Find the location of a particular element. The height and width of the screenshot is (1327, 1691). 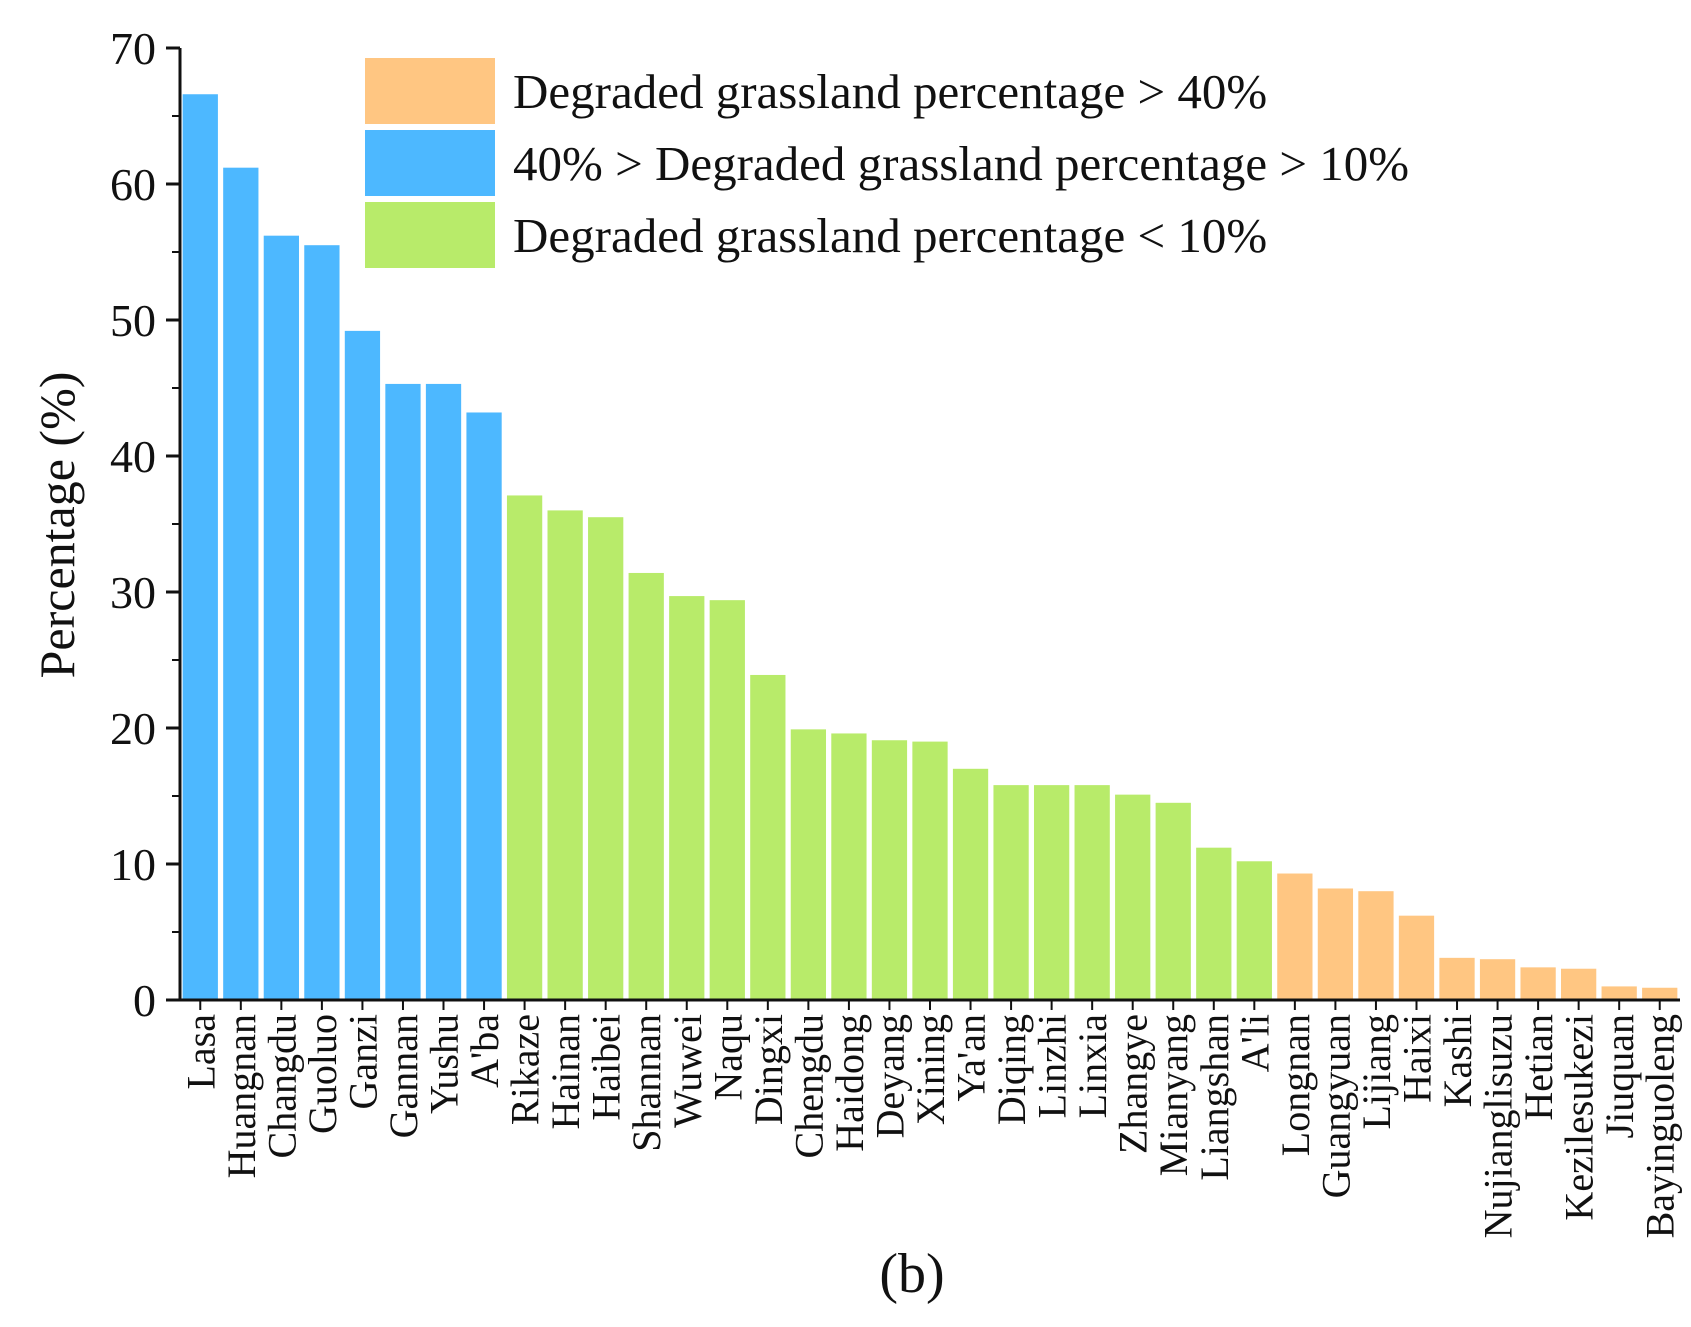

bar-kashi is located at coordinates (1457, 978).